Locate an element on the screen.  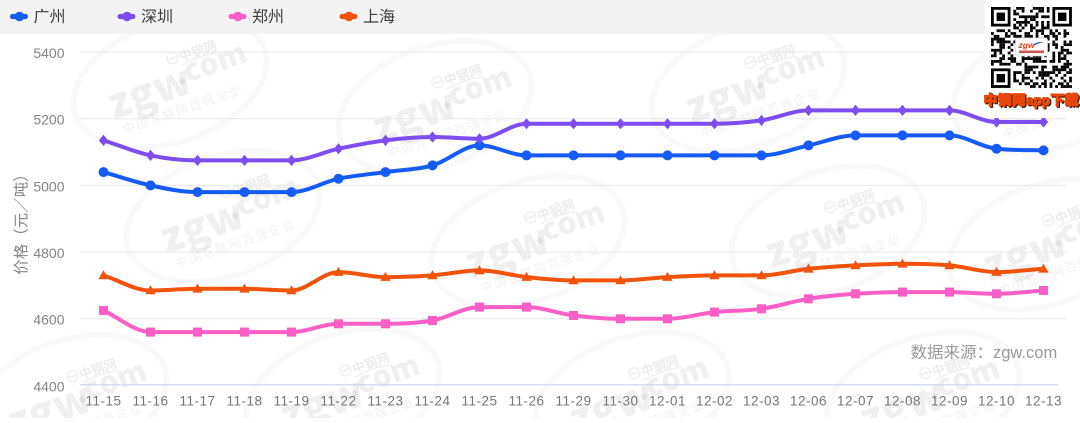
svg-text: 5200 is located at coordinates (48, 120).